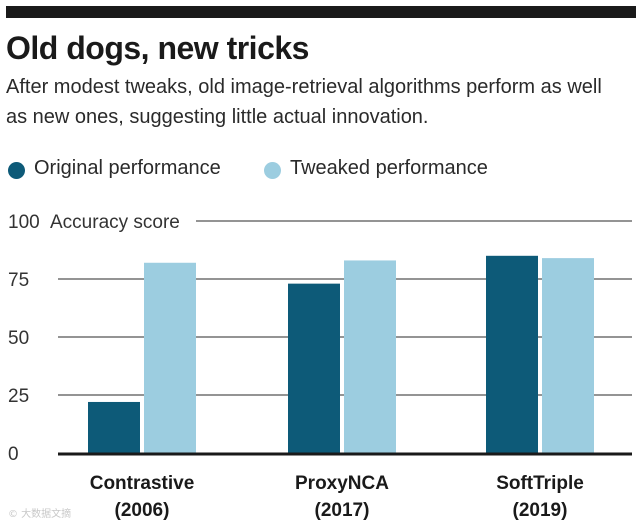  What do you see at coordinates (512, 354) in the screenshot?
I see `bar-original-softtriple` at bounding box center [512, 354].